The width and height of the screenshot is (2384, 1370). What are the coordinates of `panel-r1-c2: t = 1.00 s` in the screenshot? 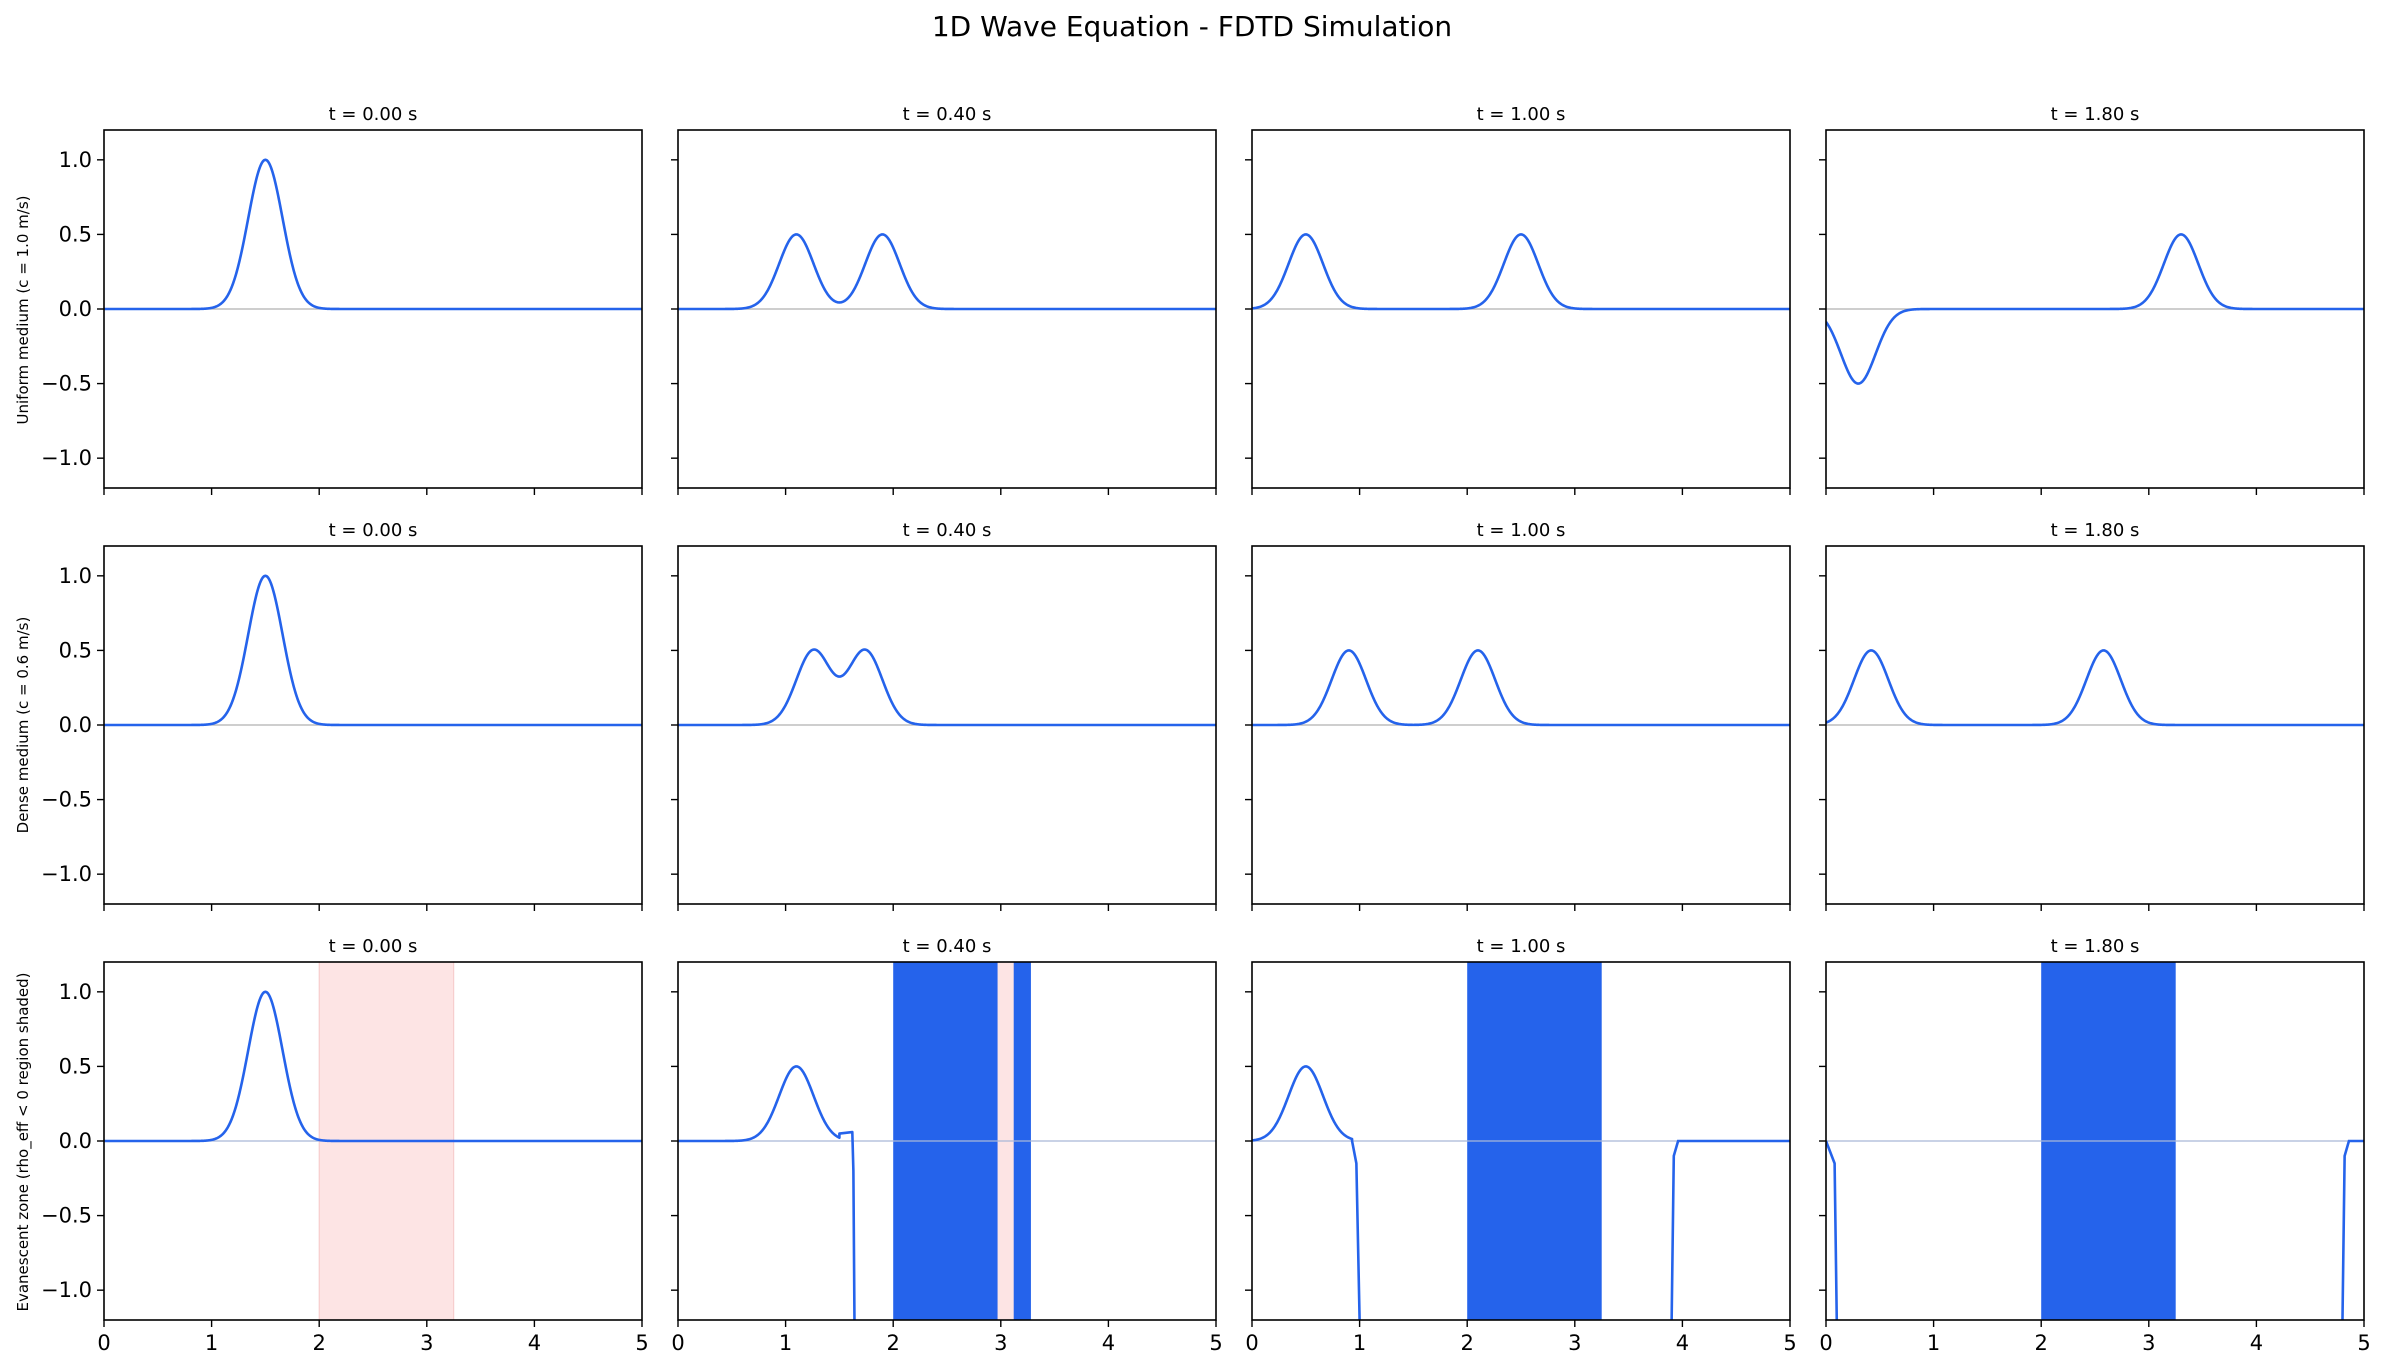 It's located at (1518, 715).